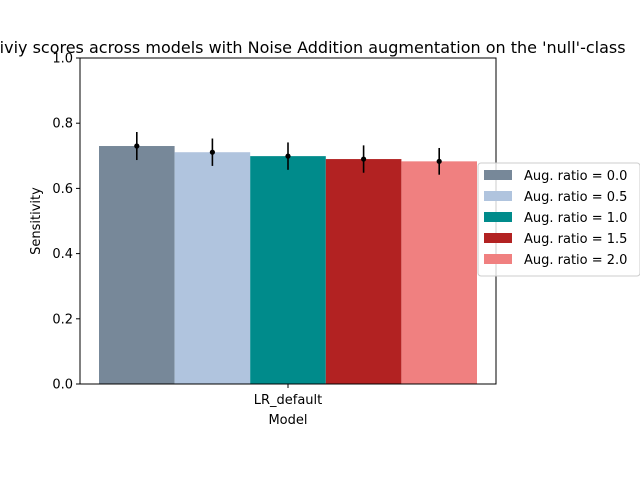 The width and height of the screenshot is (640, 480). What do you see at coordinates (62, 59) in the screenshot?
I see `y-tick-label: 1.0` at bounding box center [62, 59].